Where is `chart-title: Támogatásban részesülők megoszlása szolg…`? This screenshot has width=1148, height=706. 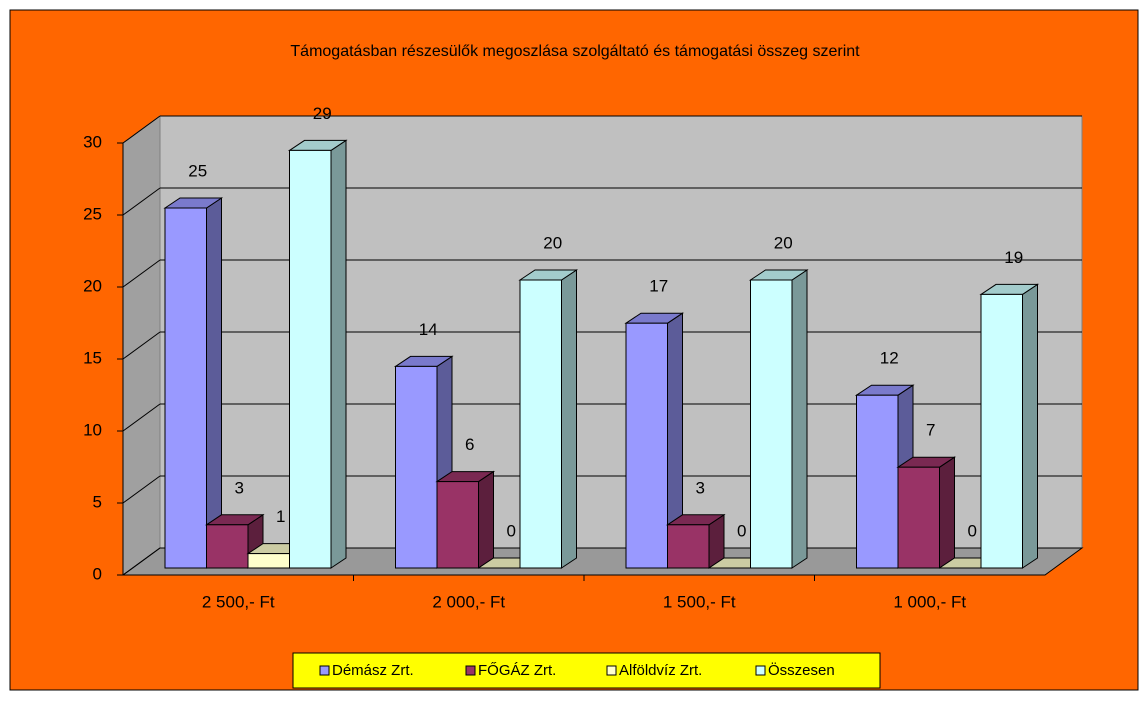
chart-title: Támogatásban részesülők megoszlása szolg… is located at coordinates (575, 51).